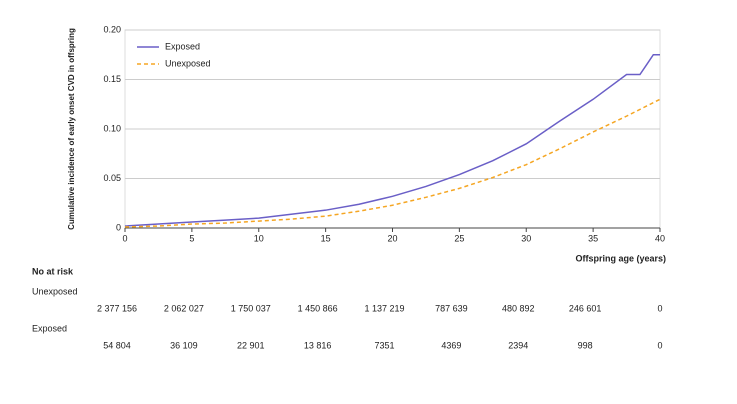  Describe the element at coordinates (184, 308) in the screenshot. I see `risk-count: 2 062 027` at that location.